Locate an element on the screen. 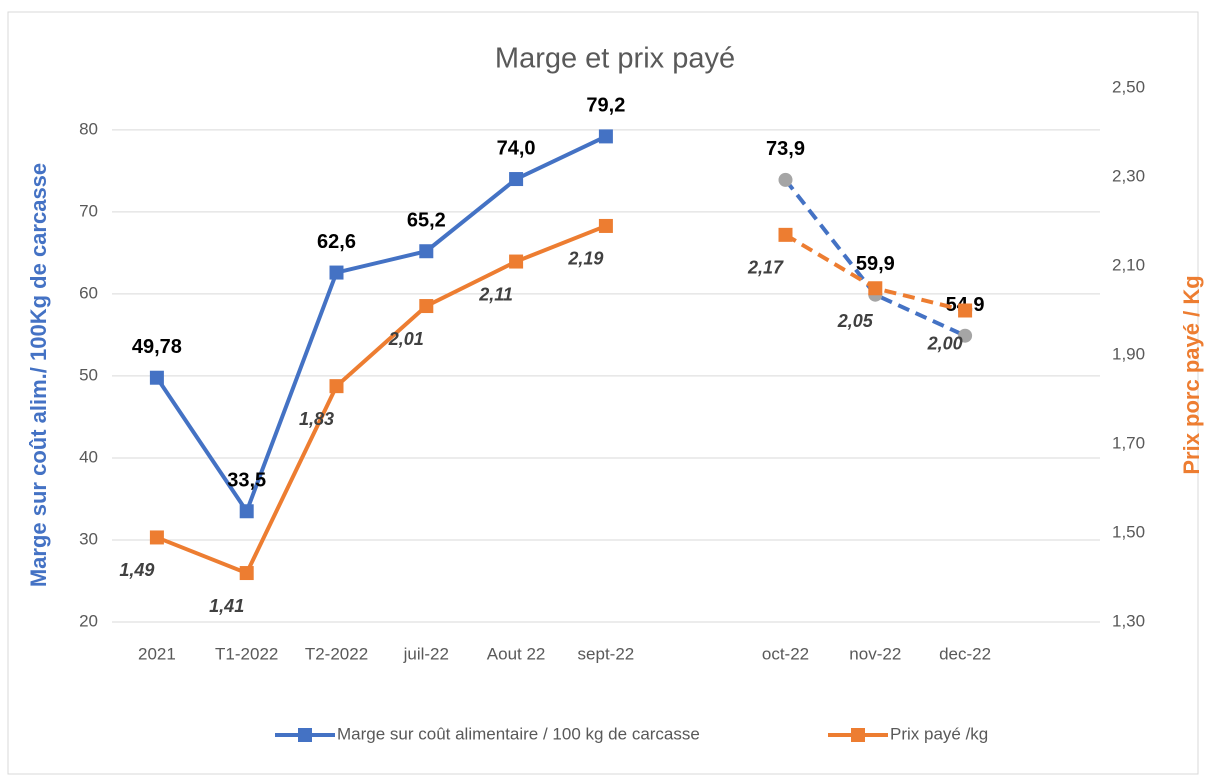 This screenshot has width=1208, height=781. x-tick-label: dec-22 is located at coordinates (965, 653).